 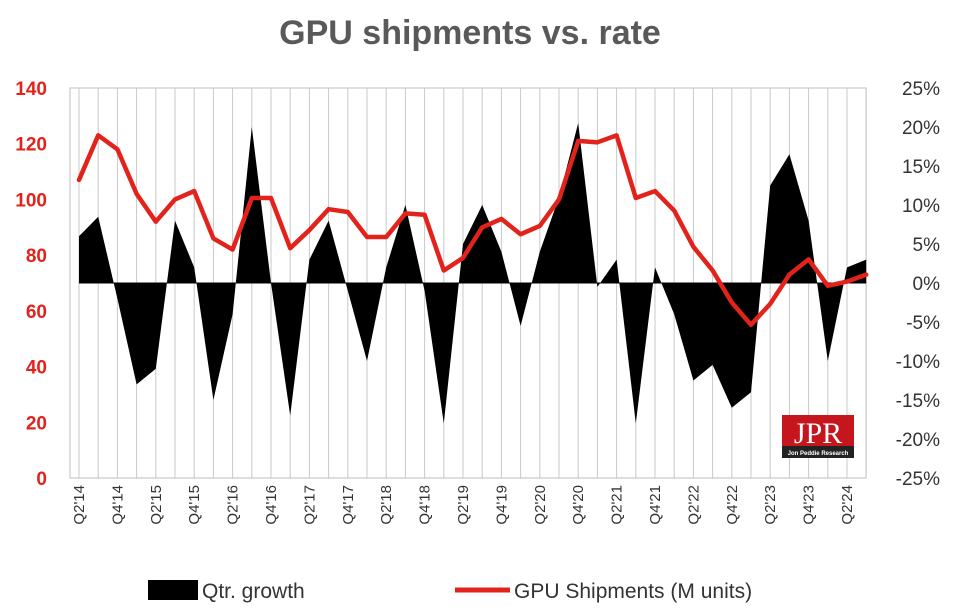 What do you see at coordinates (470, 33) in the screenshot?
I see `chart-title: GPU shipments vs. rate` at bounding box center [470, 33].